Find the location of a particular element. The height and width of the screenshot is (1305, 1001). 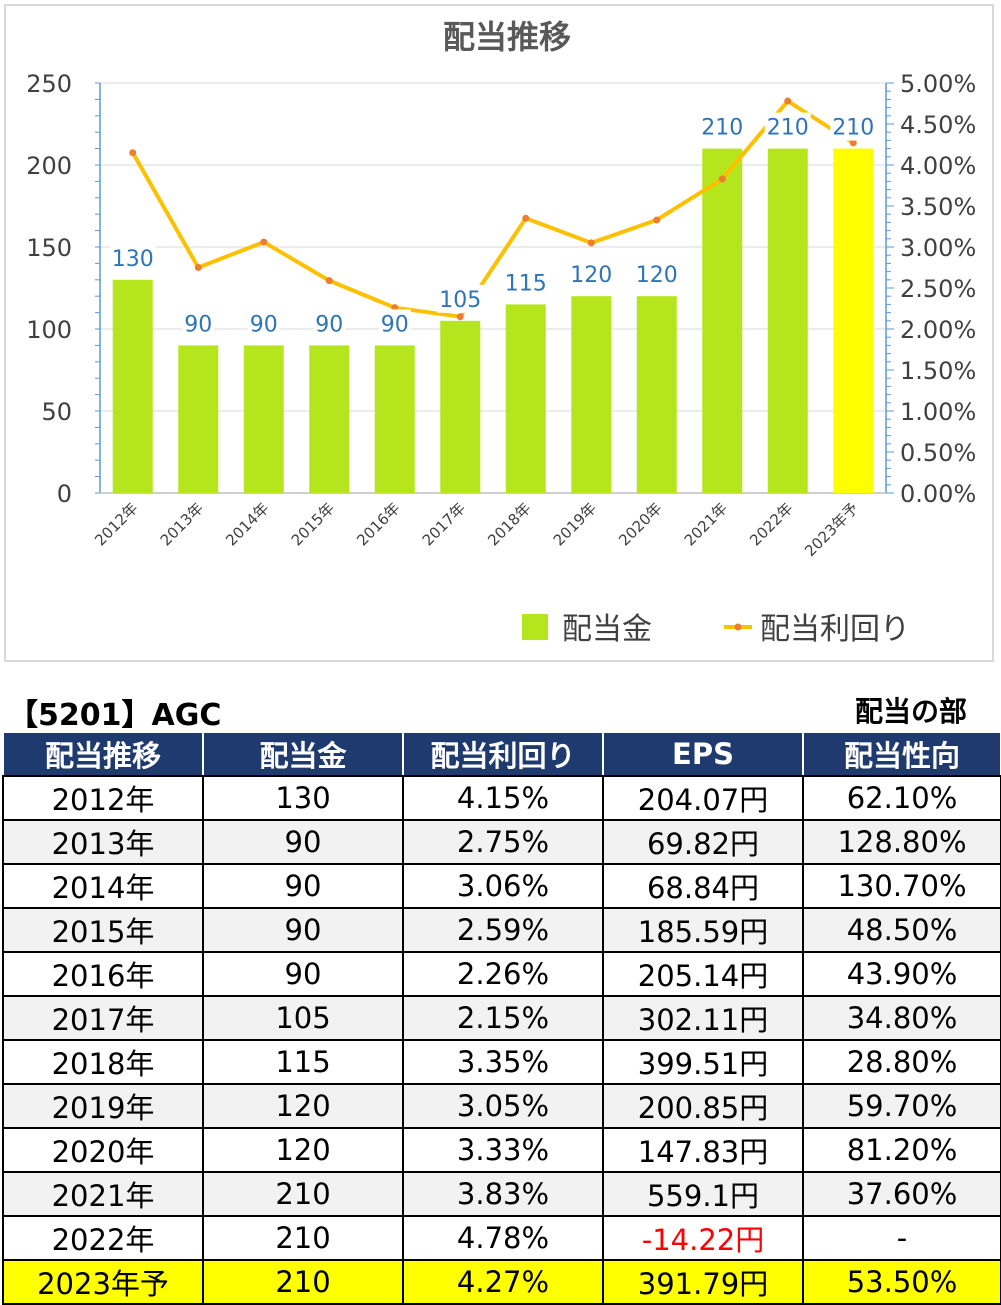

column-header: 配当利回り is located at coordinates (503, 754).